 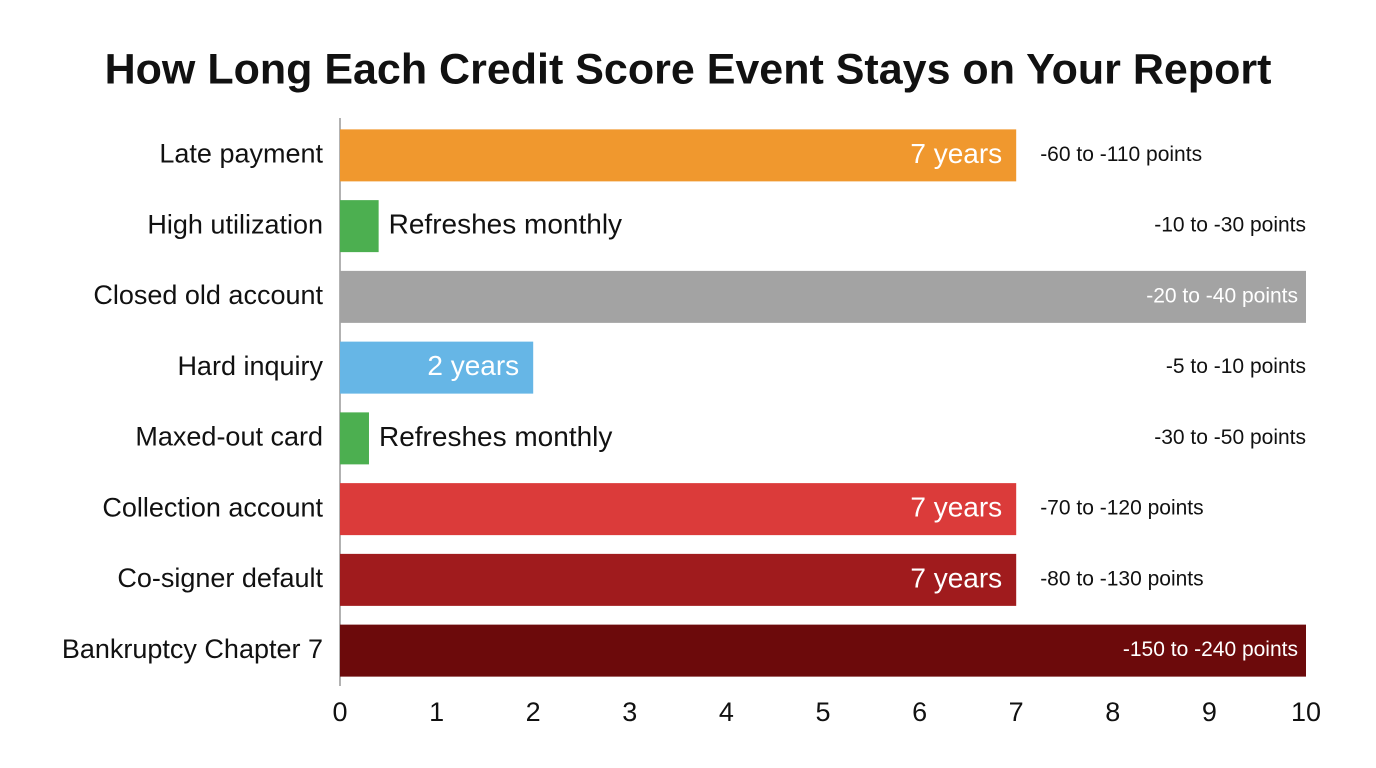 What do you see at coordinates (1209, 712) in the screenshot?
I see `x-tick-label: 9` at bounding box center [1209, 712].